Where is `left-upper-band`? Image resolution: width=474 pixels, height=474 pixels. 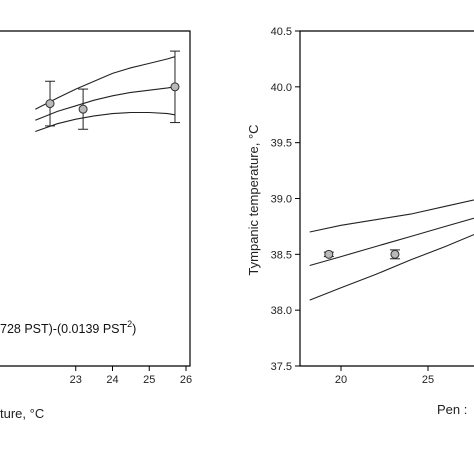
left-upper-band is located at coordinates (105, 83).